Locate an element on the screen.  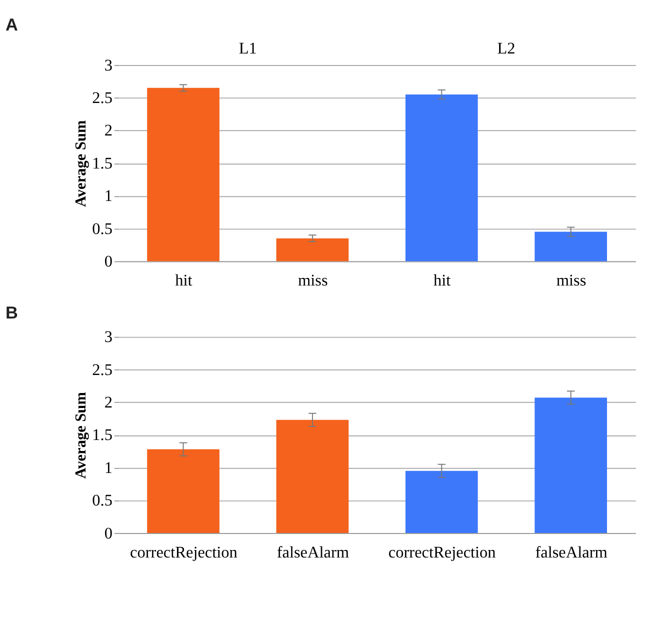
text: L2 is located at coordinates (506, 49).